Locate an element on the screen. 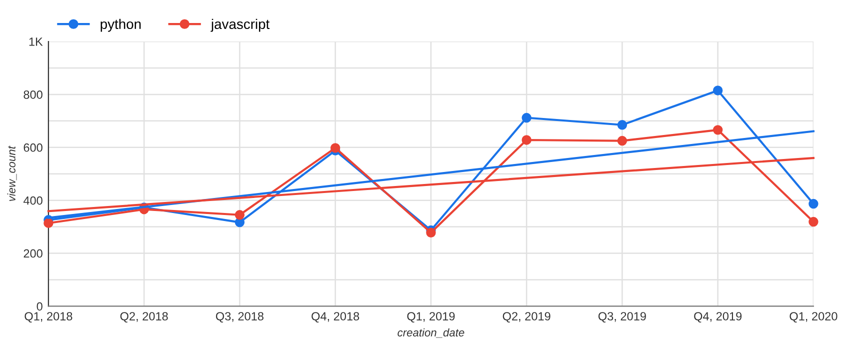 This screenshot has height=346, width=850. x-tick-label: Q2, 2019 is located at coordinates (526, 317).